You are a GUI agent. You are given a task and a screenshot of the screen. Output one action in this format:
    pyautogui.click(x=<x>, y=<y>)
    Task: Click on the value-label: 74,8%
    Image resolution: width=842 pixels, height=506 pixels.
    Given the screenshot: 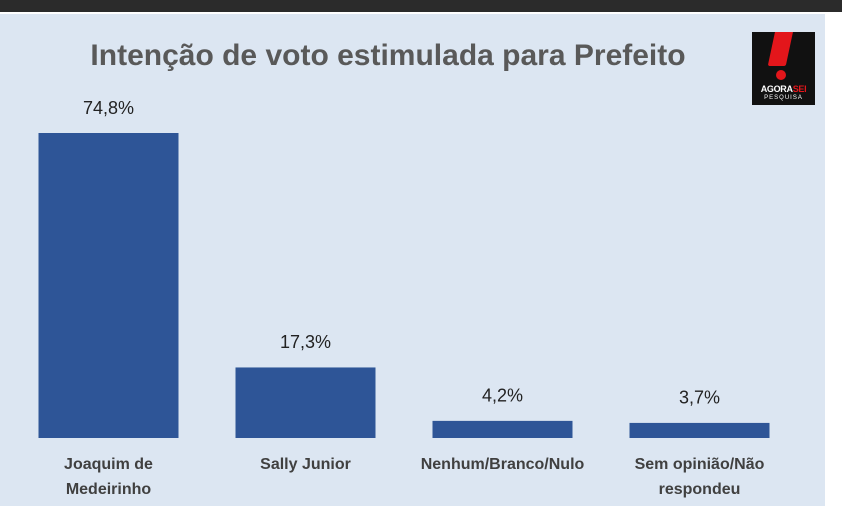 What is the action you would take?
    pyautogui.click(x=108, y=108)
    